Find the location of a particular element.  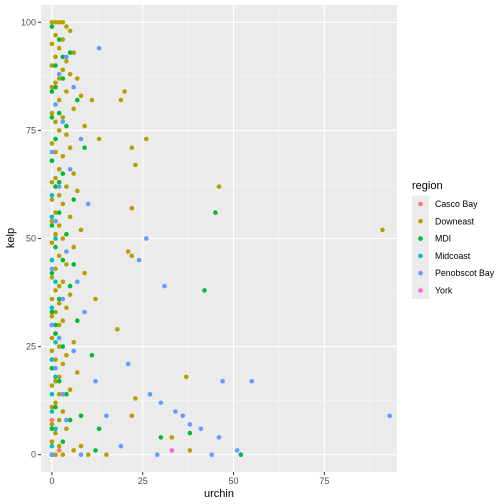

legend-key-midcoast is located at coordinates (420, 256).